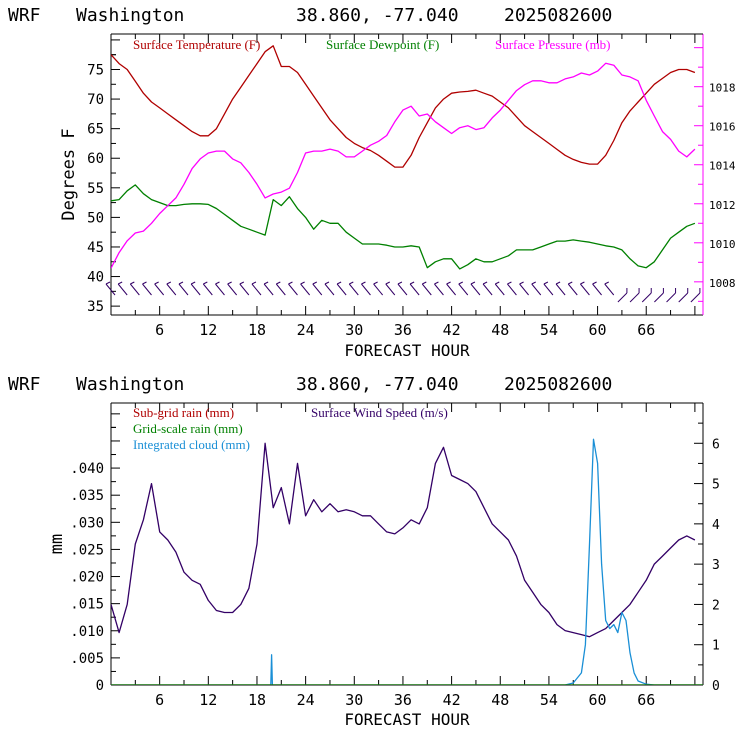 This screenshot has width=740, height=740. What do you see at coordinates (95, 70) in the screenshot?
I see `y-tick-label: 75` at bounding box center [95, 70].